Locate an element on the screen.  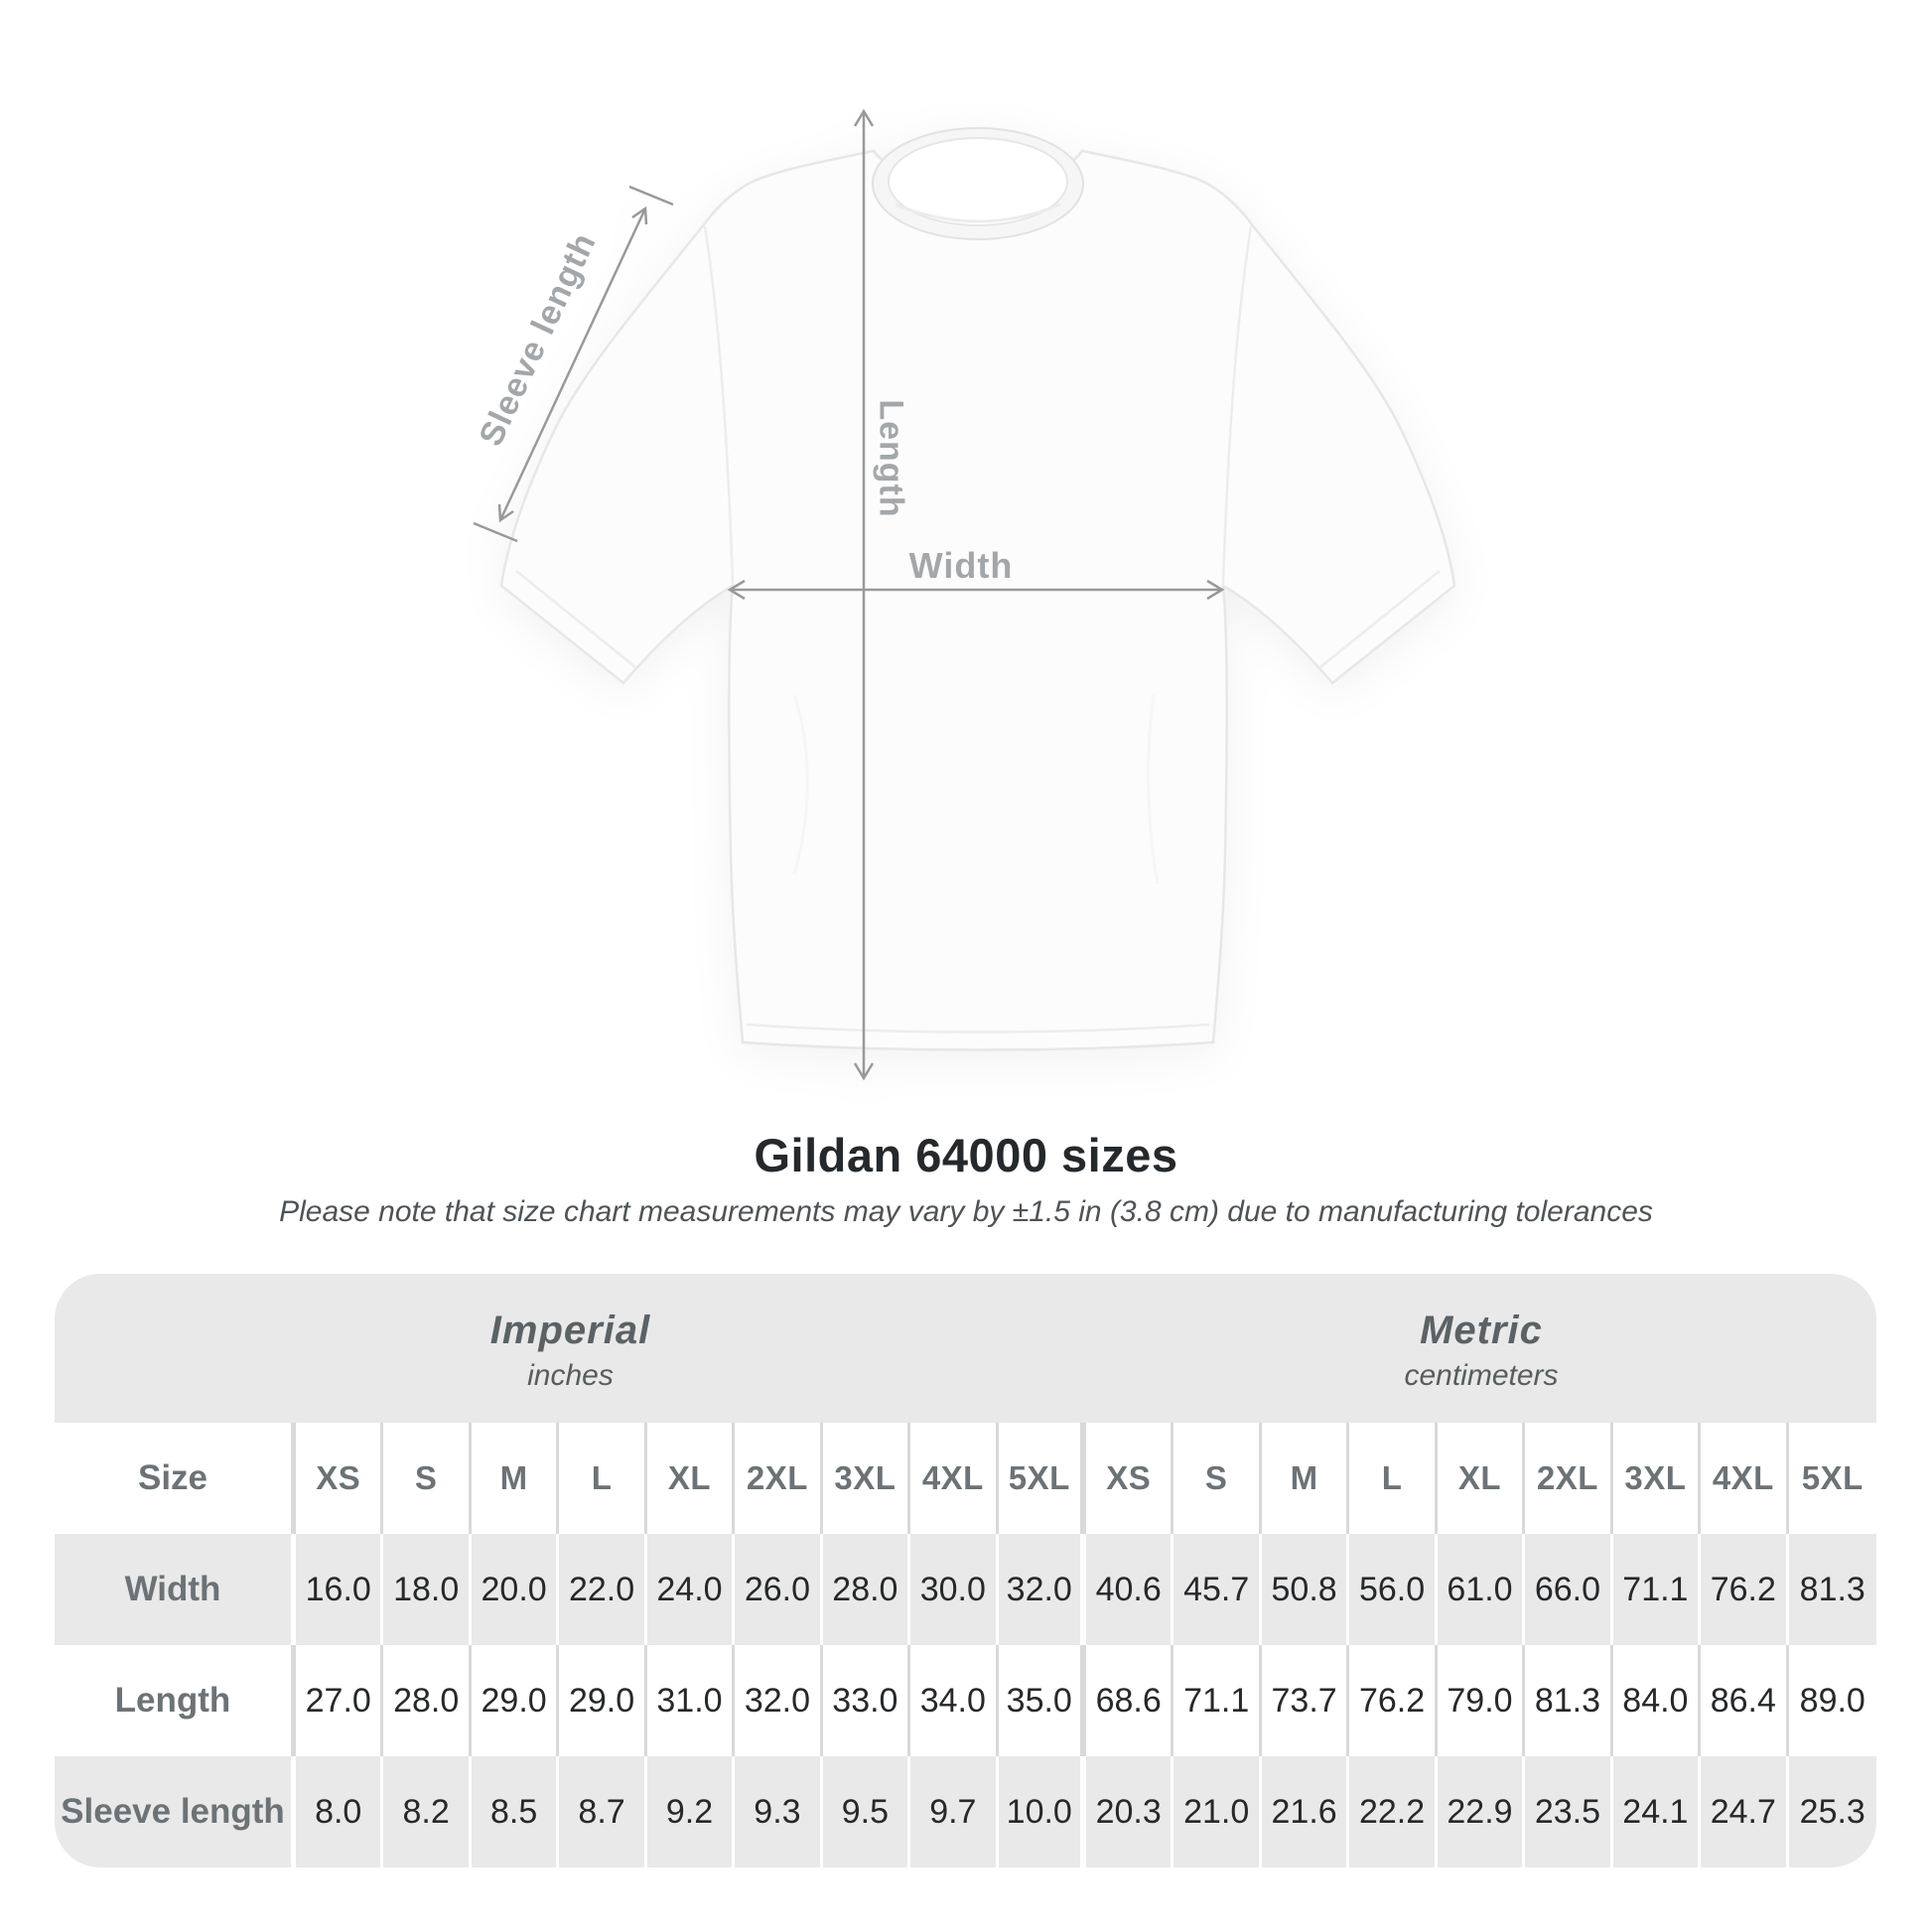
width-label: Width is located at coordinates (961, 565).